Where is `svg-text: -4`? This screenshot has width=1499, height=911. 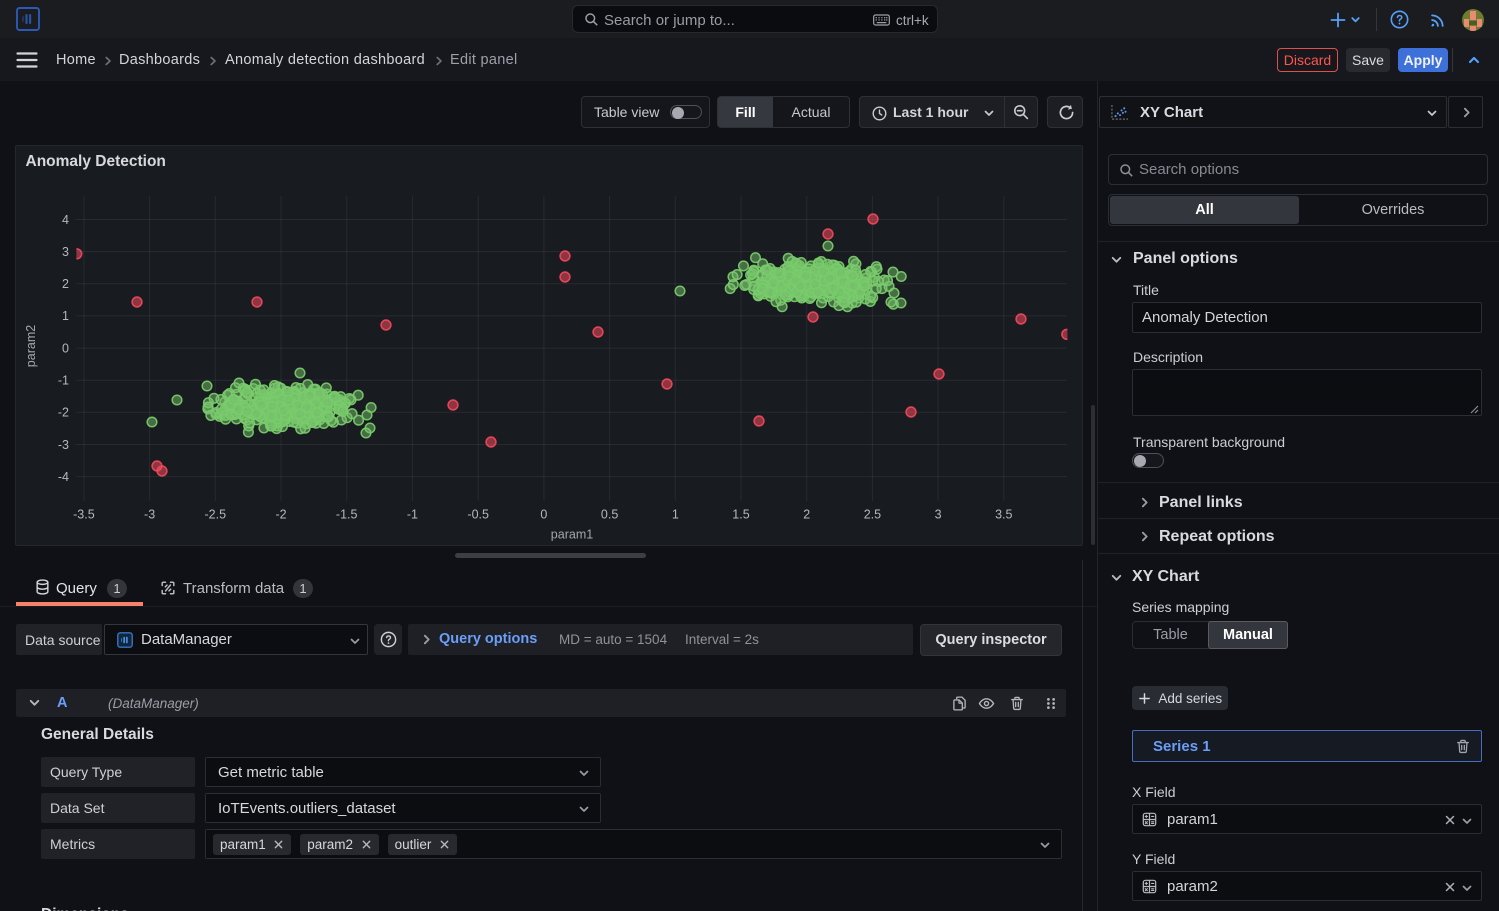
svg-text: -4 is located at coordinates (63, 477).